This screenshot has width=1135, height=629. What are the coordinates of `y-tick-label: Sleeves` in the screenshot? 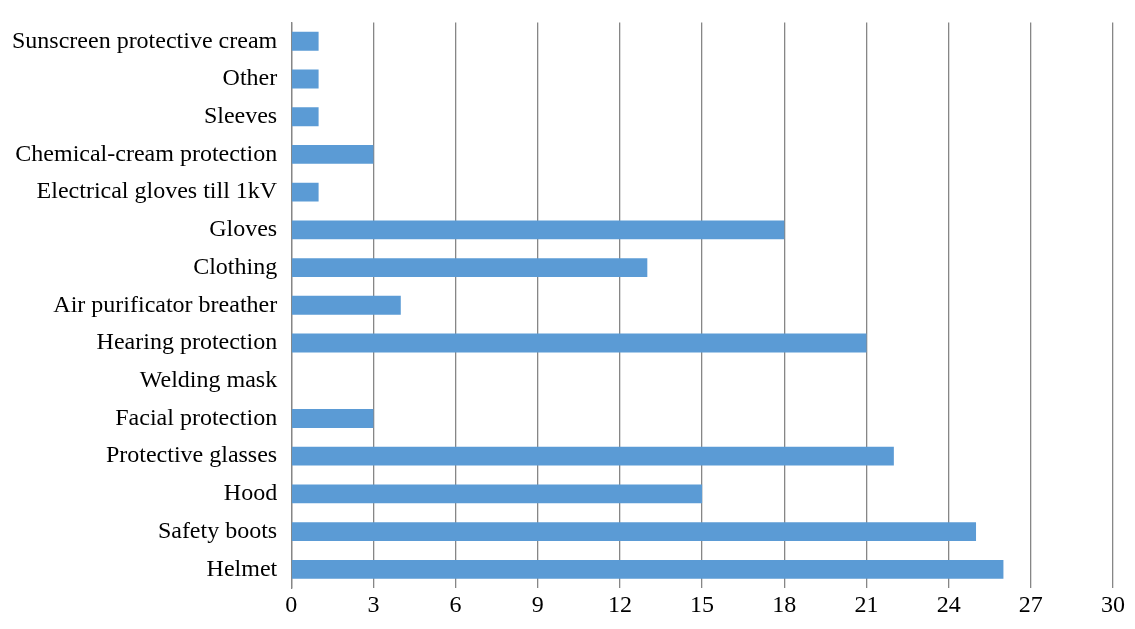 It's located at (240, 115).